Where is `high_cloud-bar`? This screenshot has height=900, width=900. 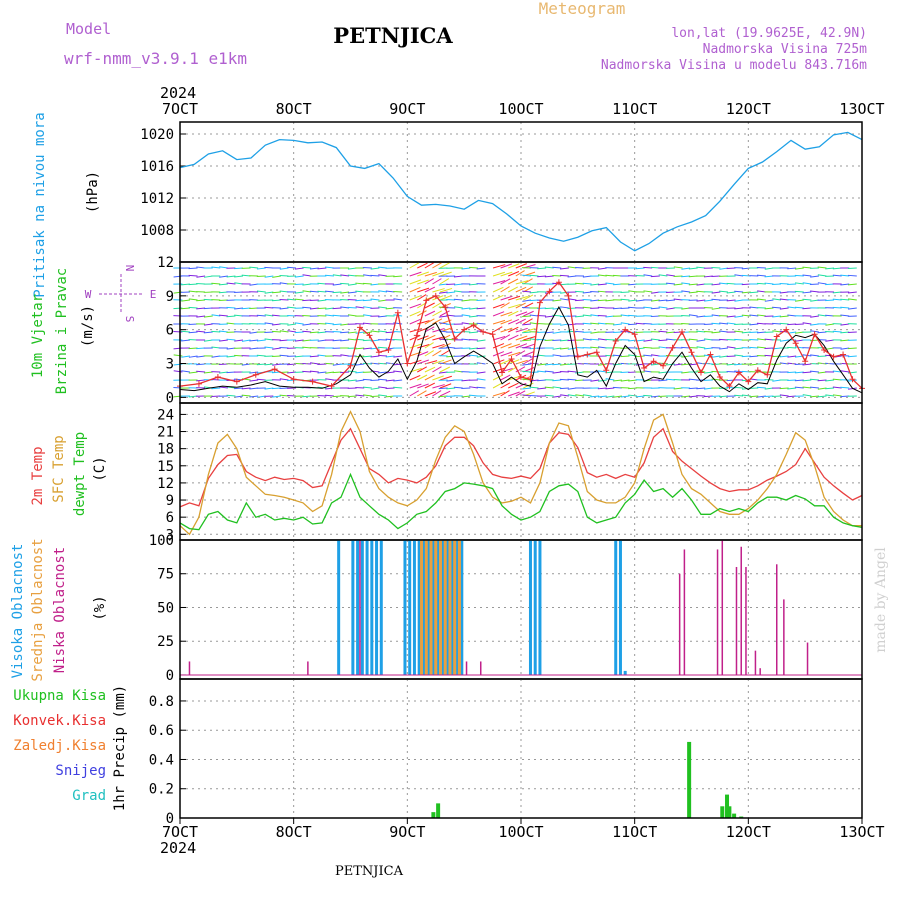
high_cloud-bar is located at coordinates (530, 607).